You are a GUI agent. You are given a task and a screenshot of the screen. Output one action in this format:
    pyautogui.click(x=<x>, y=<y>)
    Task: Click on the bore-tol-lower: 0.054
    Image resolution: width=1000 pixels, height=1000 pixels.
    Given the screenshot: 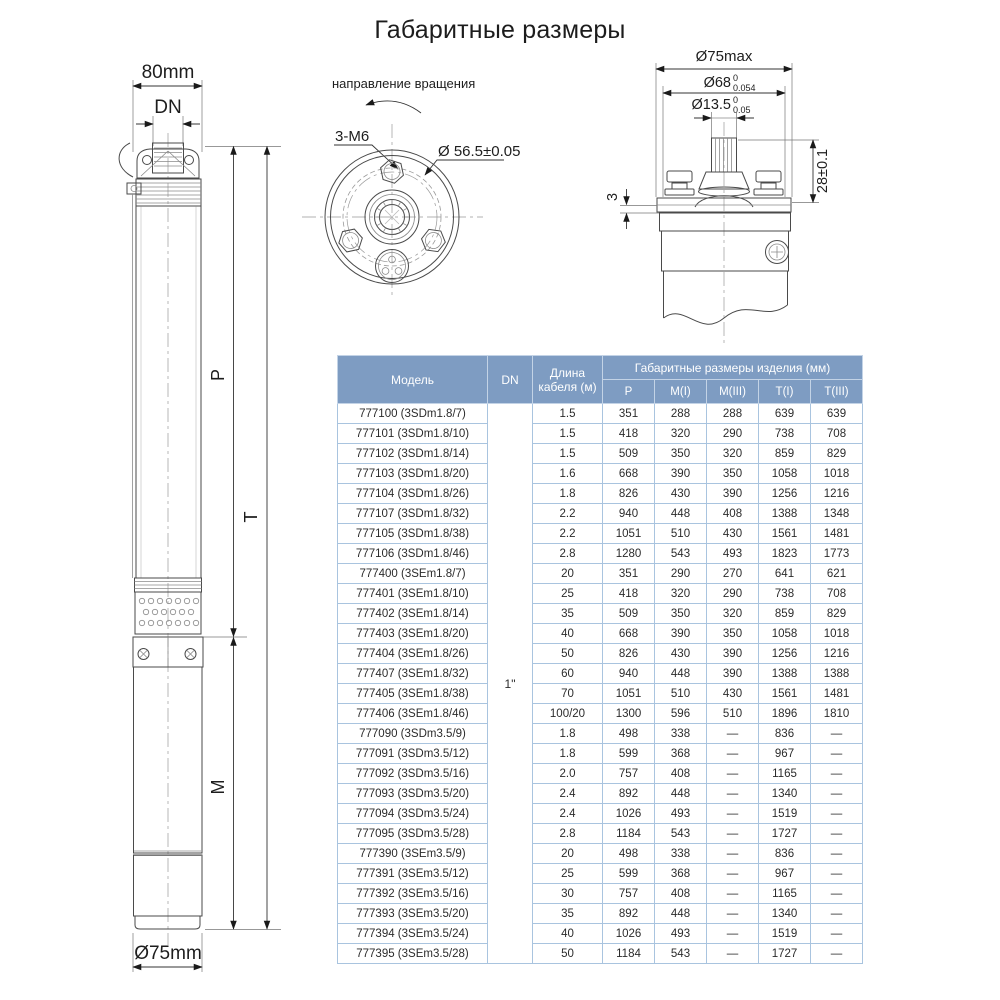 What is the action you would take?
    pyautogui.click(x=744, y=88)
    